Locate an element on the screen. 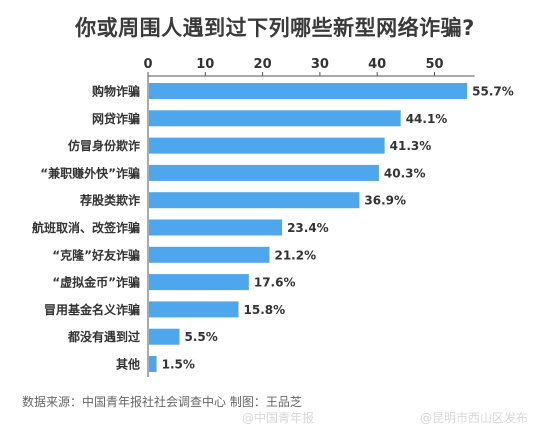 The width and height of the screenshot is (550, 431). watermark-1: @中国青年报 is located at coordinates (278, 418).